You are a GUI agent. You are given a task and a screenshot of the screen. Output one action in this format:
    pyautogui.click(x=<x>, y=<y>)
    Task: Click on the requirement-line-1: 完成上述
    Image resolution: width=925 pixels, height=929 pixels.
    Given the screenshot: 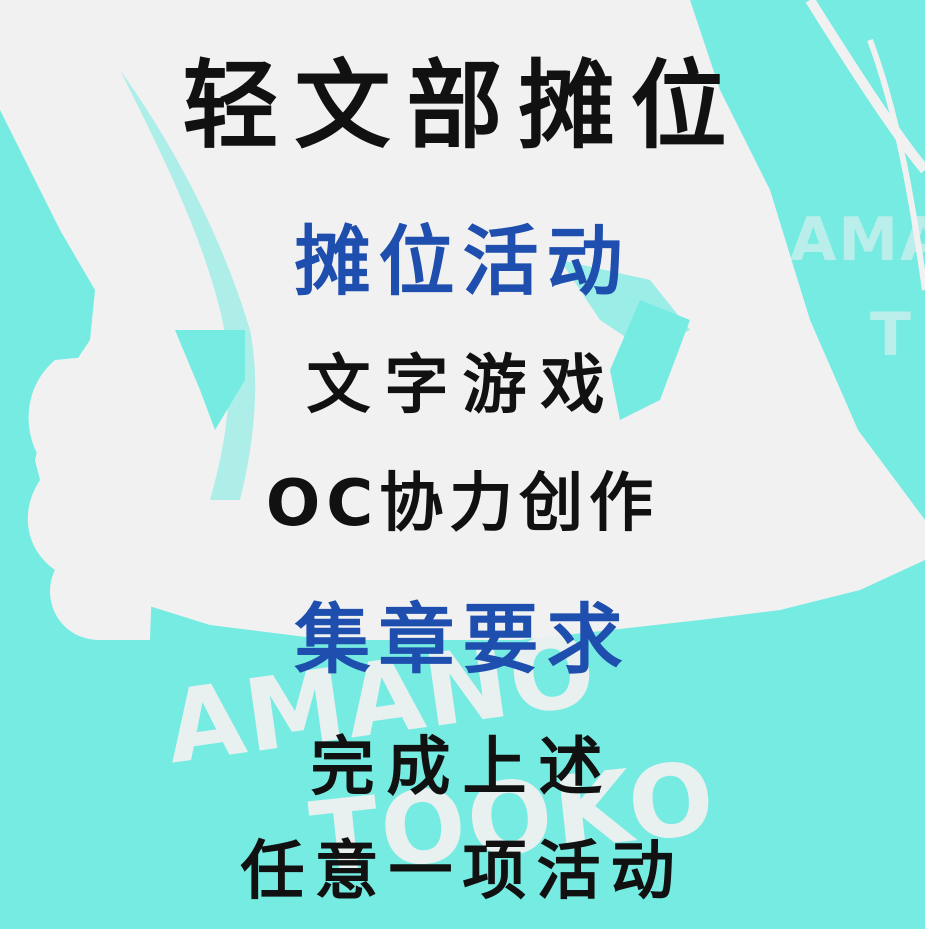 What is the action you would take?
    pyautogui.click(x=462, y=768)
    